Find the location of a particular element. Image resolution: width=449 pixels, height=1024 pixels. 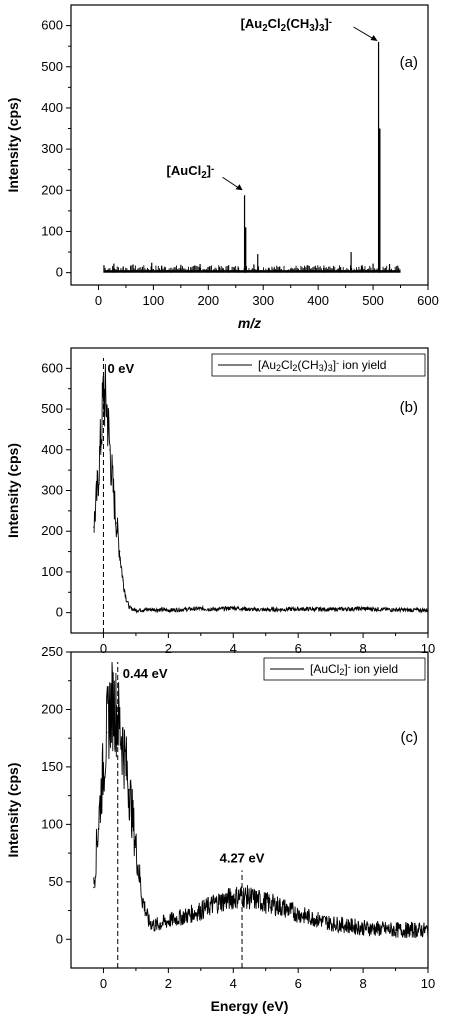

legend-label-part: ] is located at coordinates (345, 669).